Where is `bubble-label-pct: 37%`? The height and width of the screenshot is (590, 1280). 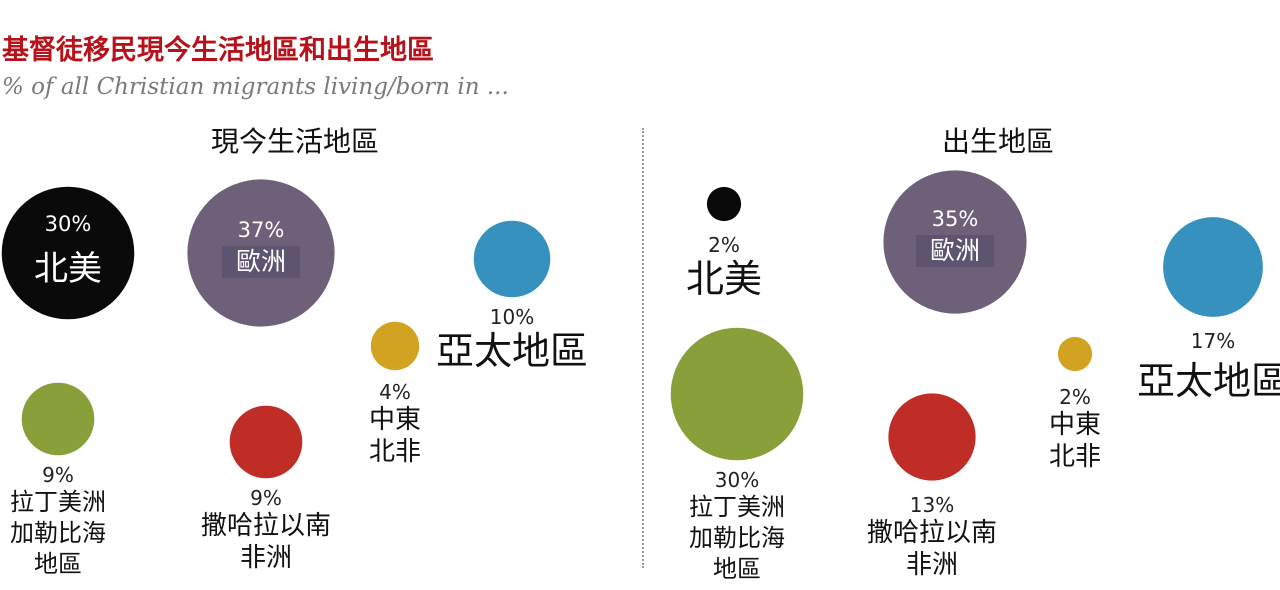
bubble-label-pct: 37% is located at coordinates (261, 230).